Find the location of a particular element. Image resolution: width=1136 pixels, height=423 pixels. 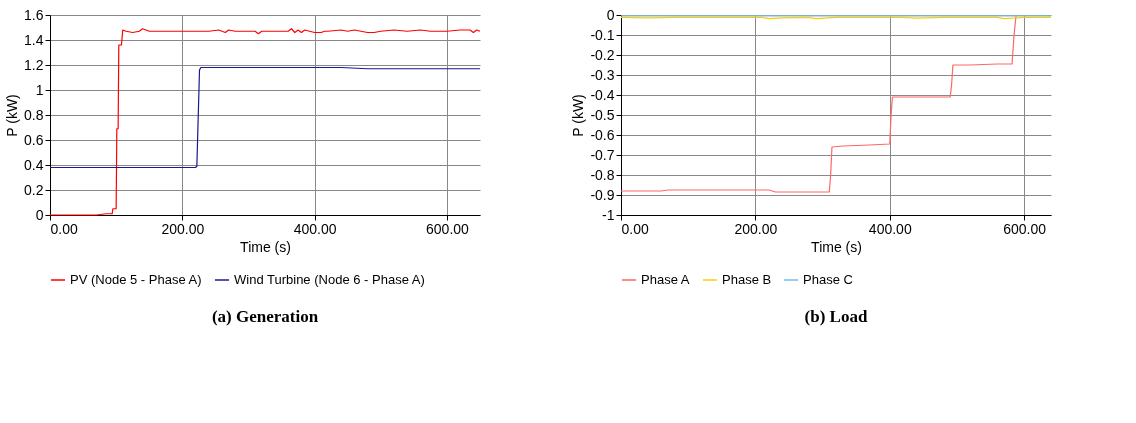

y-tick-label: -0.6 is located at coordinates (602, 134).